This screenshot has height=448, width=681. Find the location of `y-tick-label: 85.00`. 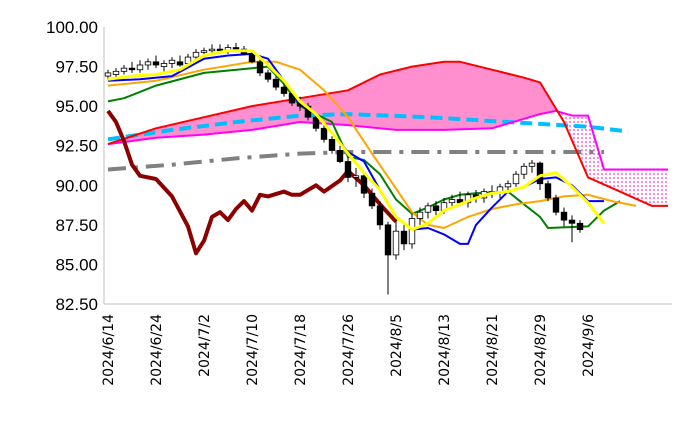

y-tick-label: 85.00 is located at coordinates (76, 264).